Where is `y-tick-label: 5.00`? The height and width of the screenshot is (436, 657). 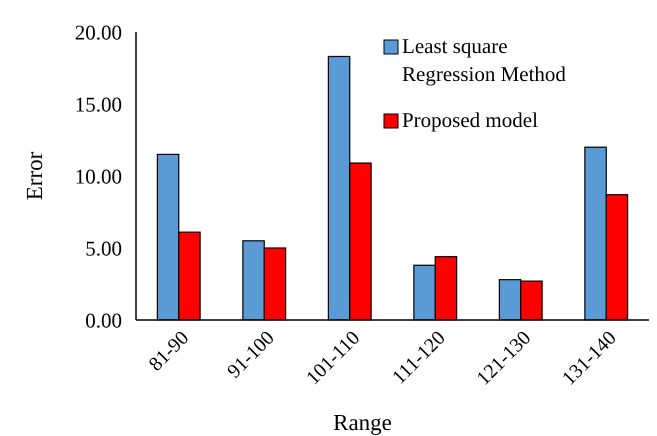
y-tick-label: 5.00 is located at coordinates (103, 248).